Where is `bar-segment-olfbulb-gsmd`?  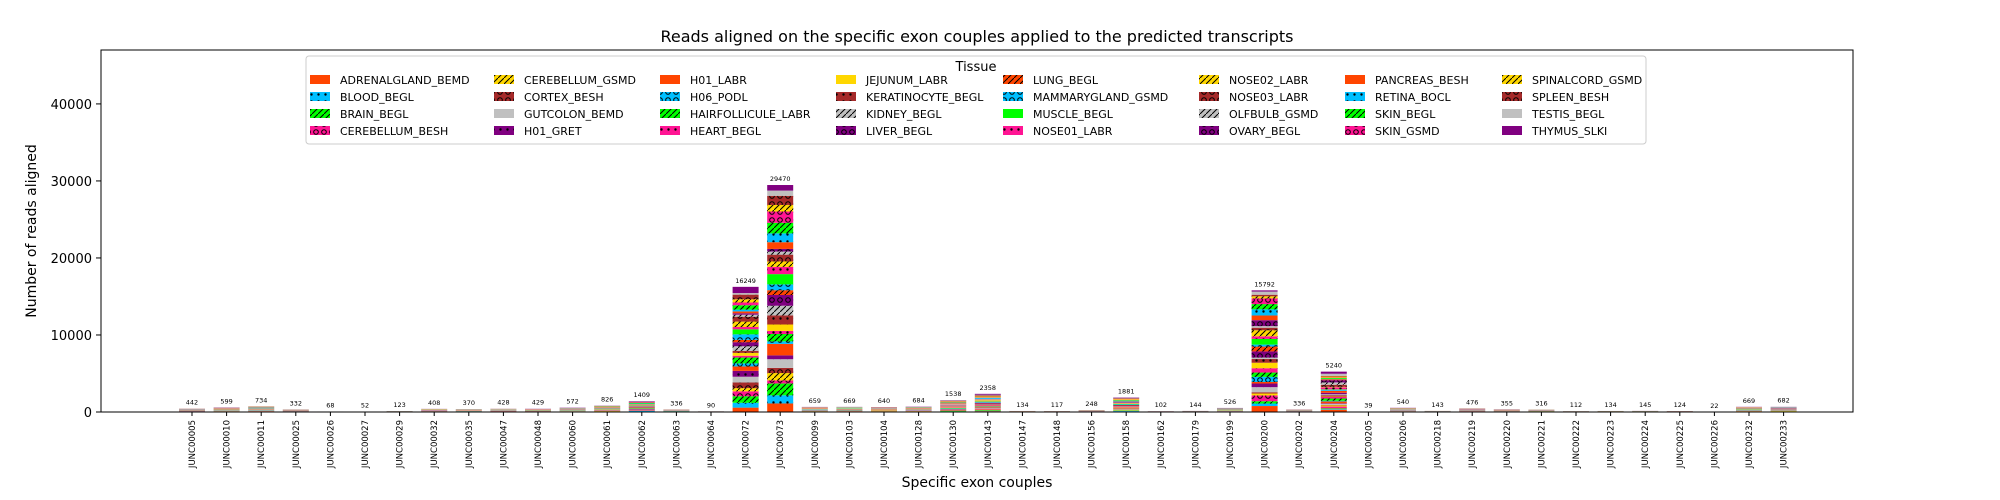
bar-segment-olfbulb-gsmd is located at coordinates (953, 404).